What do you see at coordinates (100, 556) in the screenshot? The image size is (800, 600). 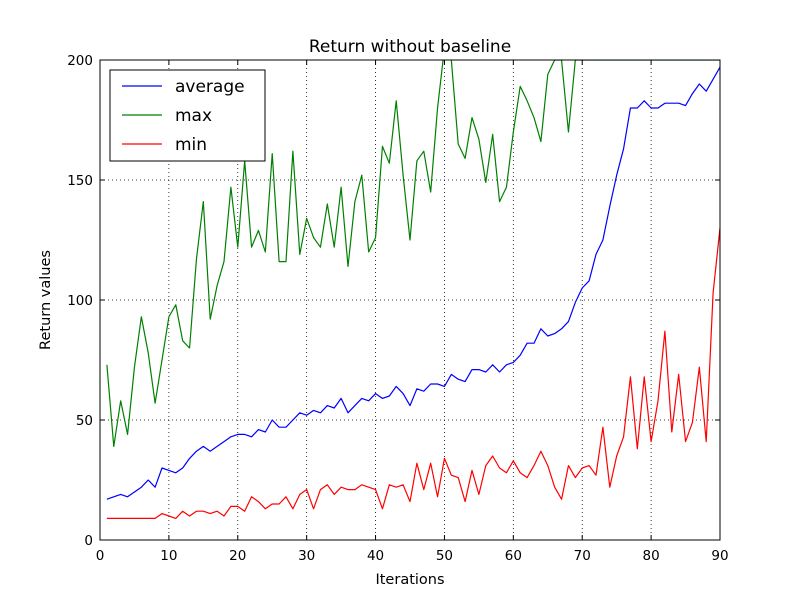 I see `x-tick-label: 0` at bounding box center [100, 556].